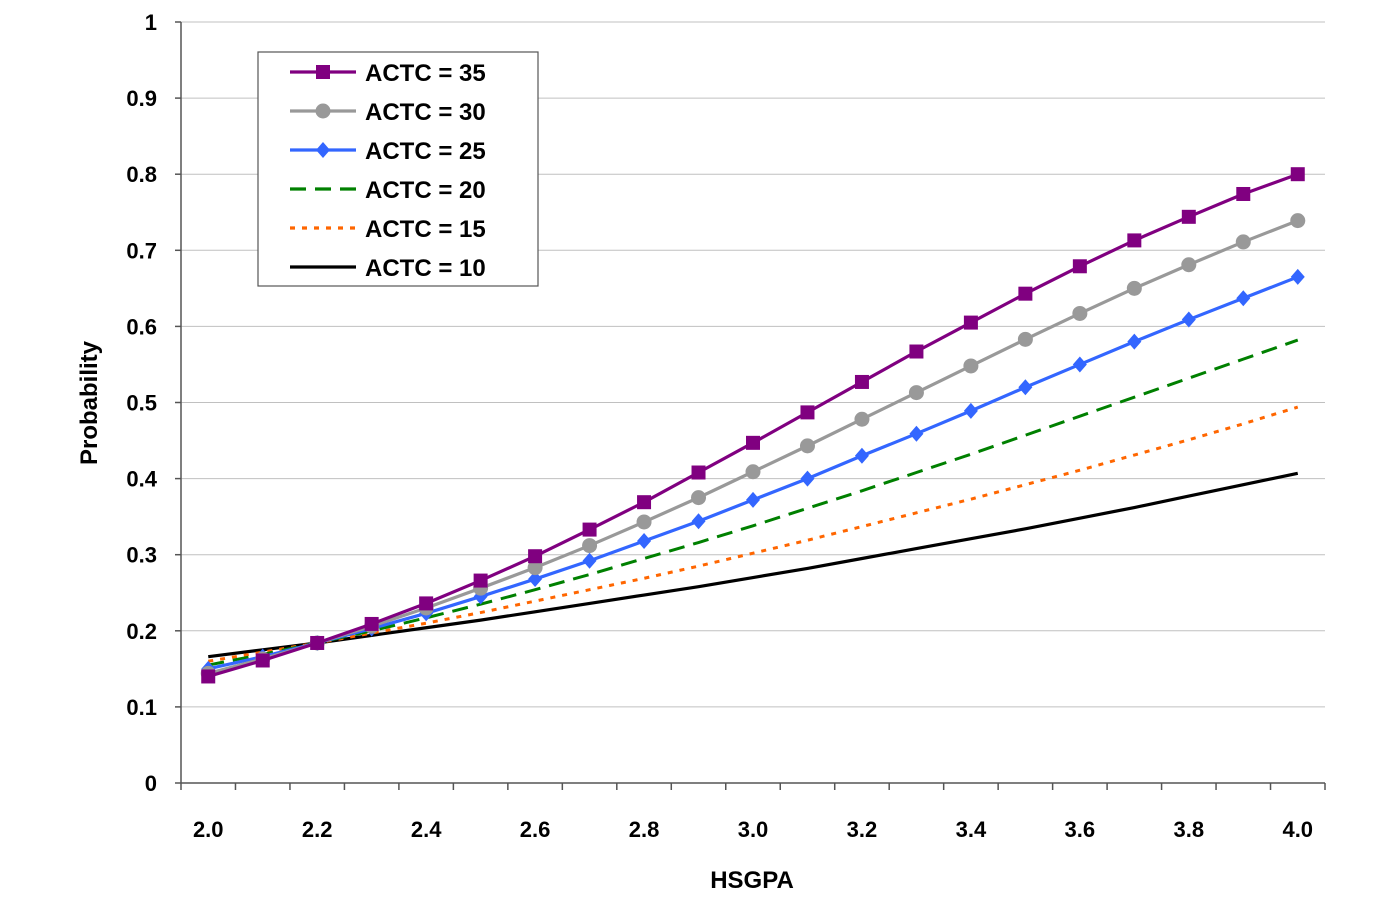 The height and width of the screenshot is (900, 1400). I want to click on x-tick-label: 3.8, so click(1189, 829).